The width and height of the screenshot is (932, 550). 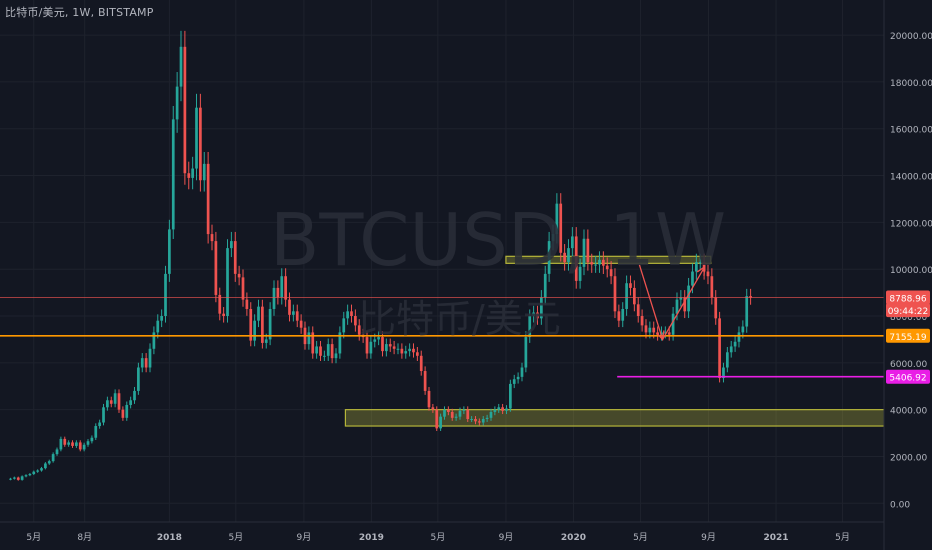 What do you see at coordinates (911, 224) in the screenshot?
I see `y-tick-label: 12000.00` at bounding box center [911, 224].